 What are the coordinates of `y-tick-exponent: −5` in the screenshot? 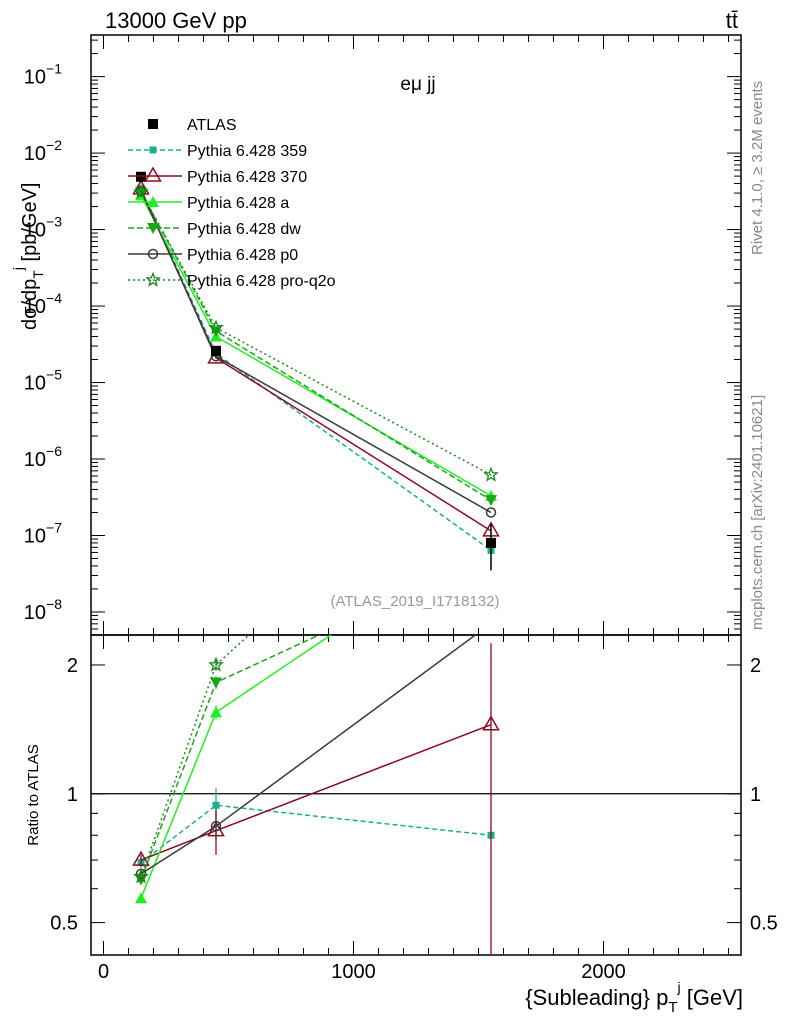 It's located at (54, 375).